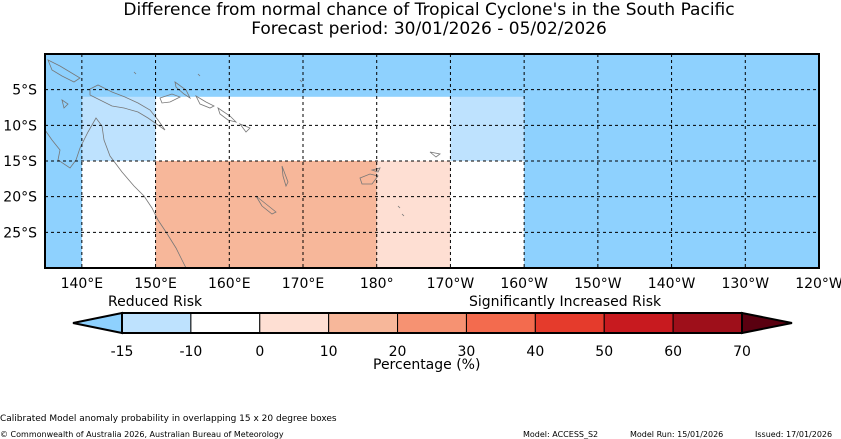 This screenshot has width=841, height=439. What do you see at coordinates (24, 91) in the screenshot?
I see `lat-tick-label: 5°S` at bounding box center [24, 91].